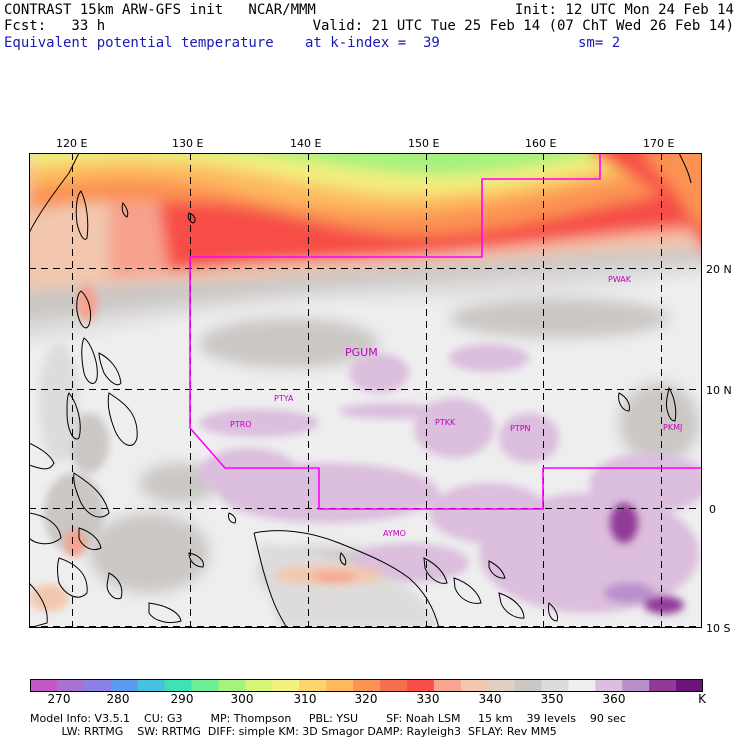 This screenshot has height=740, width=740. I want to click on lon-label-130: 130 E, so click(188, 143).